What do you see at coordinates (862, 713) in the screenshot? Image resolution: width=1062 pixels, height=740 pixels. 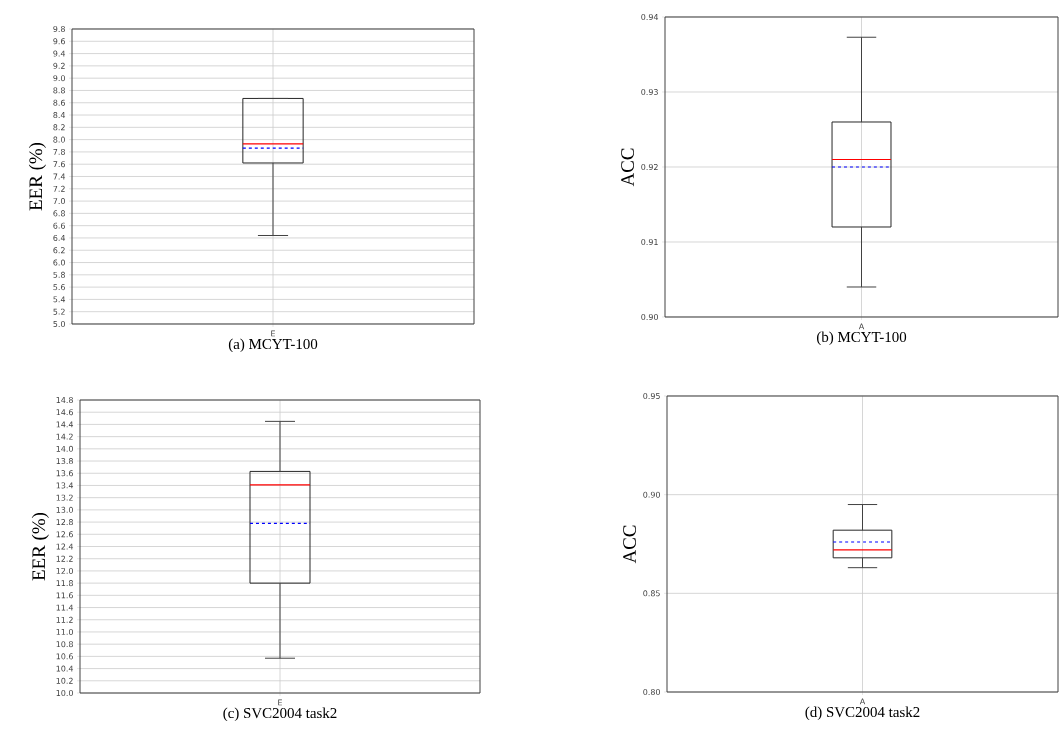 I see `text: (d) SVC2004 task2` at bounding box center [862, 713].